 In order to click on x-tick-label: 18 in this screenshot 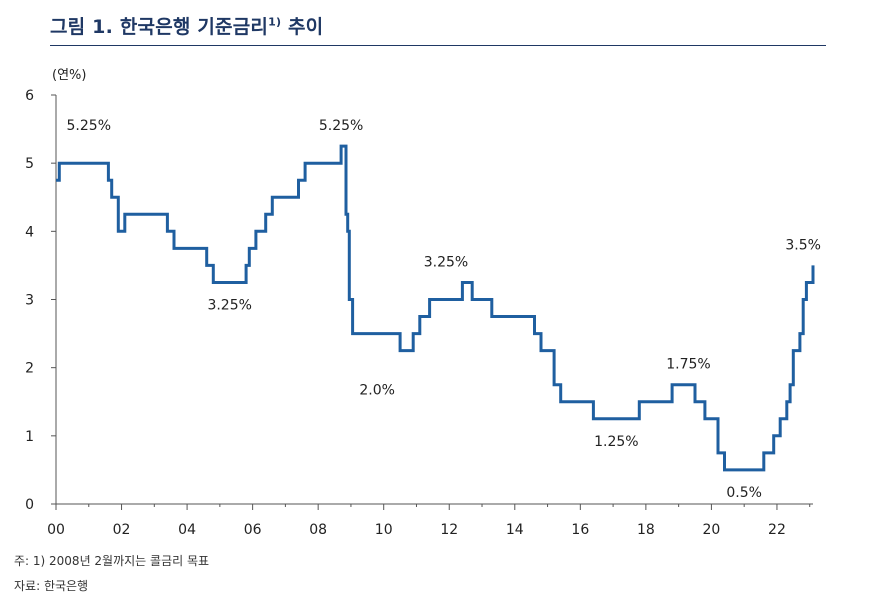, I will do `click(646, 530)`.